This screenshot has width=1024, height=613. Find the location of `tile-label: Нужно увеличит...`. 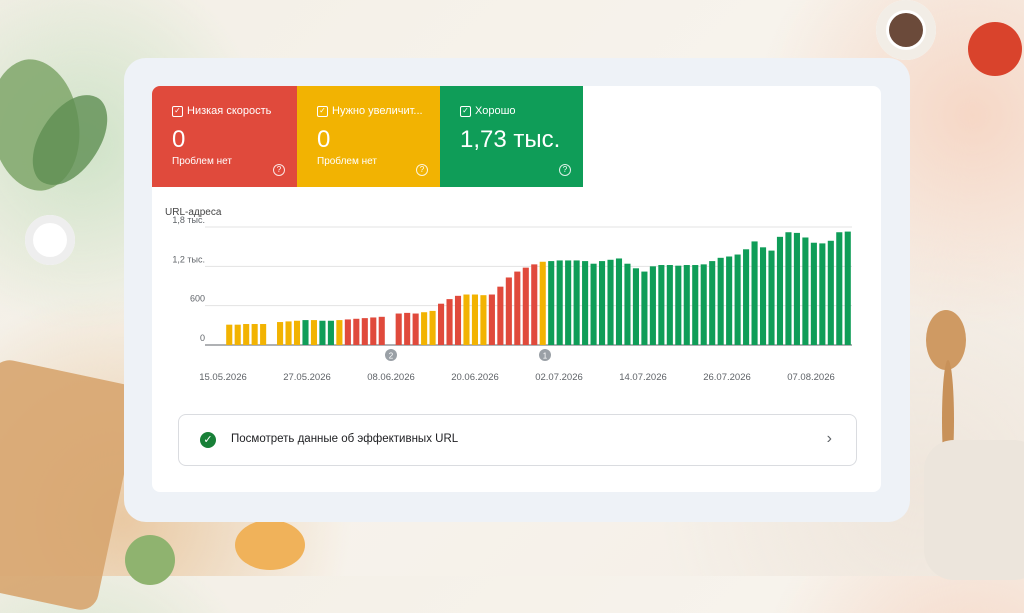

tile-label: Нужно увеличит... is located at coordinates (377, 111).